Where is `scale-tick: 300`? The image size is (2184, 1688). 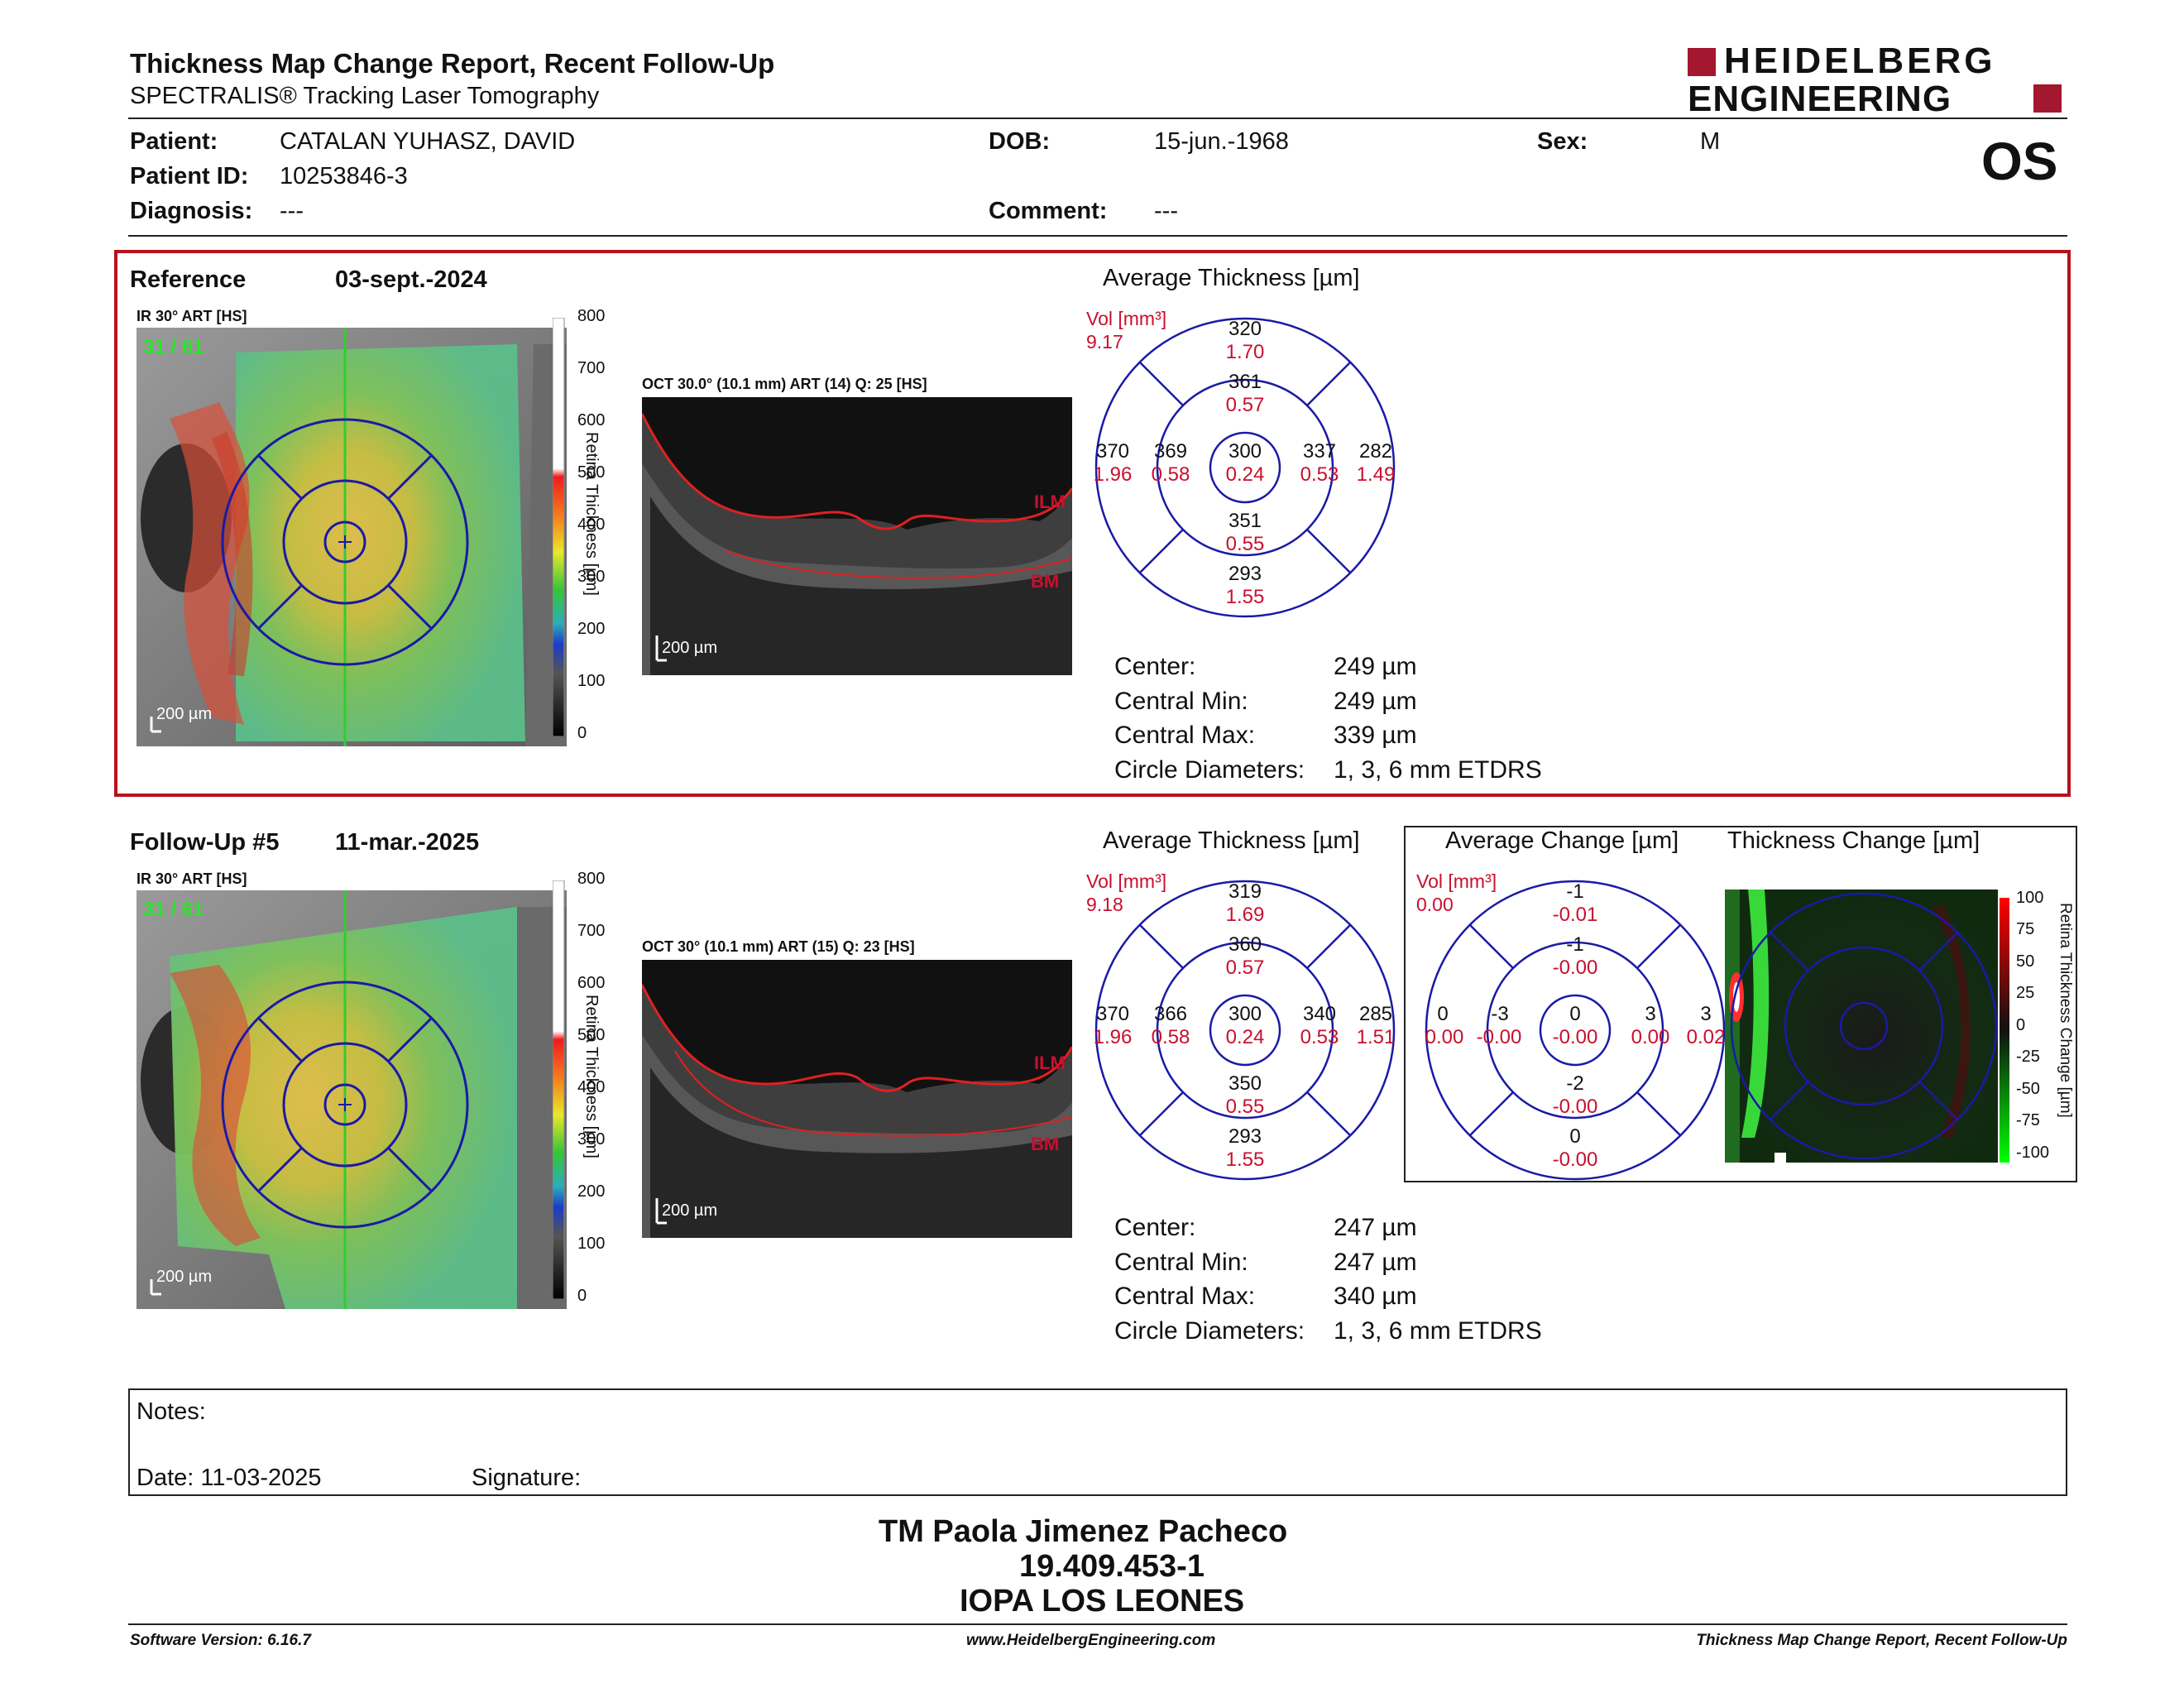 scale-tick: 300 is located at coordinates (591, 1139).